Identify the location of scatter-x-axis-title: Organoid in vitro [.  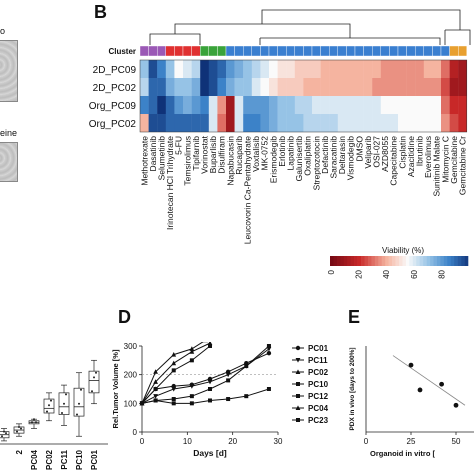
(403, 453).